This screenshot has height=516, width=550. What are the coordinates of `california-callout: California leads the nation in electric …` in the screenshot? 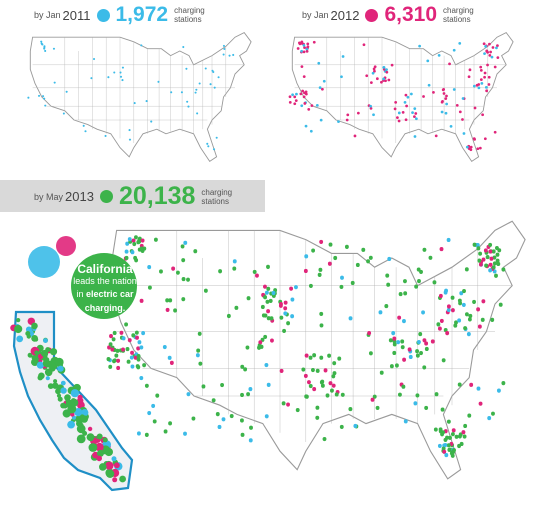 It's located at (105, 288).